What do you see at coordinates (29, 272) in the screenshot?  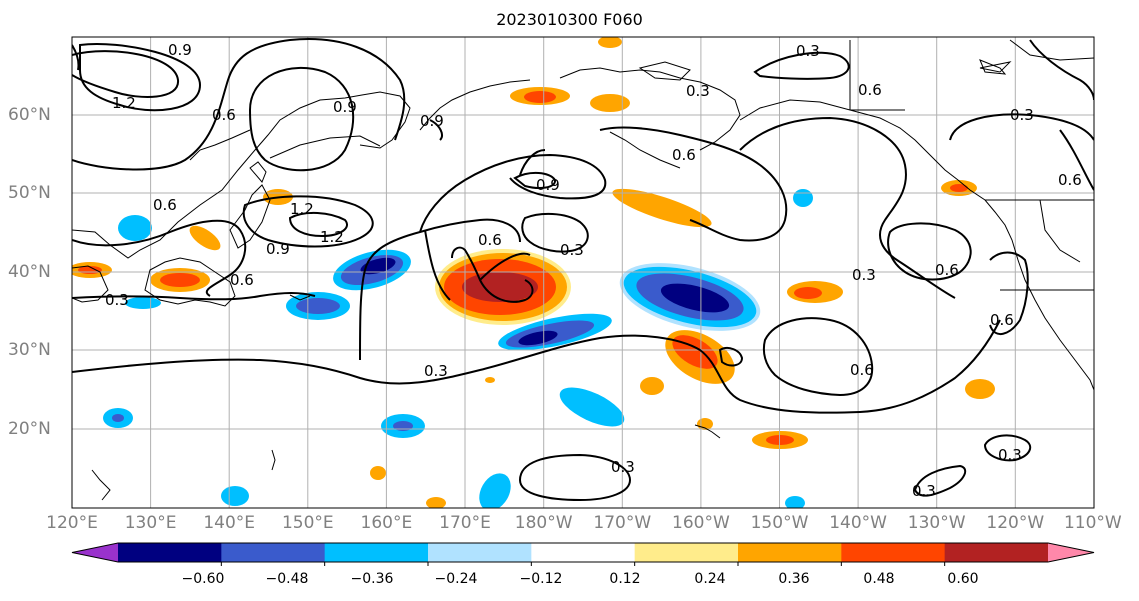 I see `lat-label: 40°N` at bounding box center [29, 272].